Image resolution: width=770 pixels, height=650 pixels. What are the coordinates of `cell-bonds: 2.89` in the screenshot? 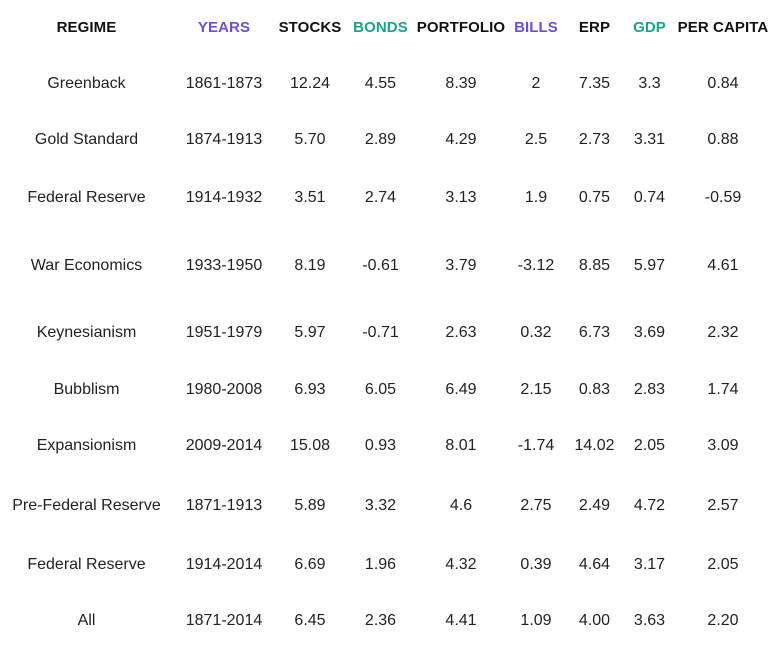 It's located at (380, 139).